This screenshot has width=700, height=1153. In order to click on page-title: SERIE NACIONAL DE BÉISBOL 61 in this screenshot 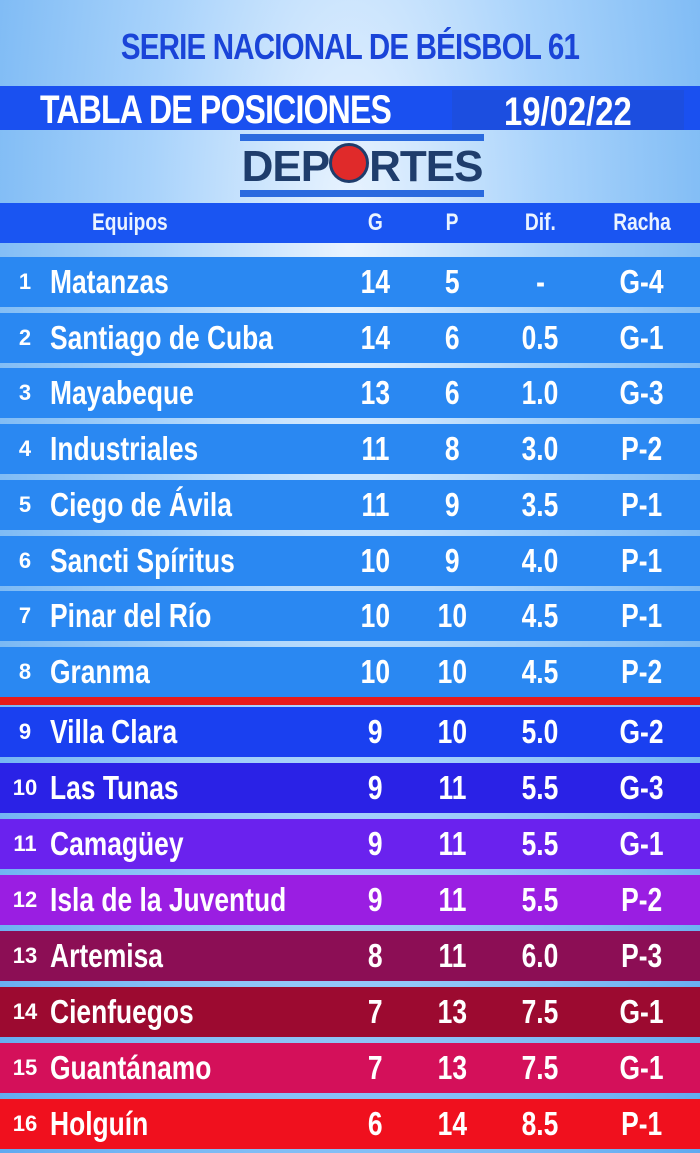, I will do `click(350, 46)`.